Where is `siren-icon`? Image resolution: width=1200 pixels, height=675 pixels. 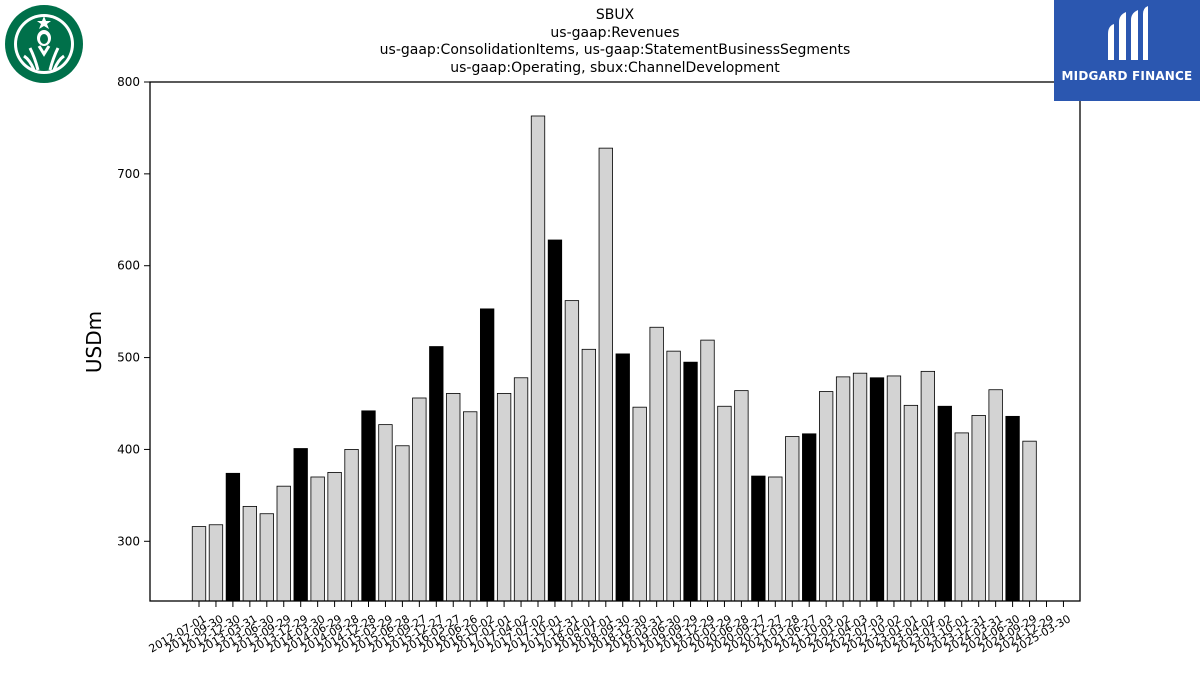
siren-icon is located at coordinates (44, 44).